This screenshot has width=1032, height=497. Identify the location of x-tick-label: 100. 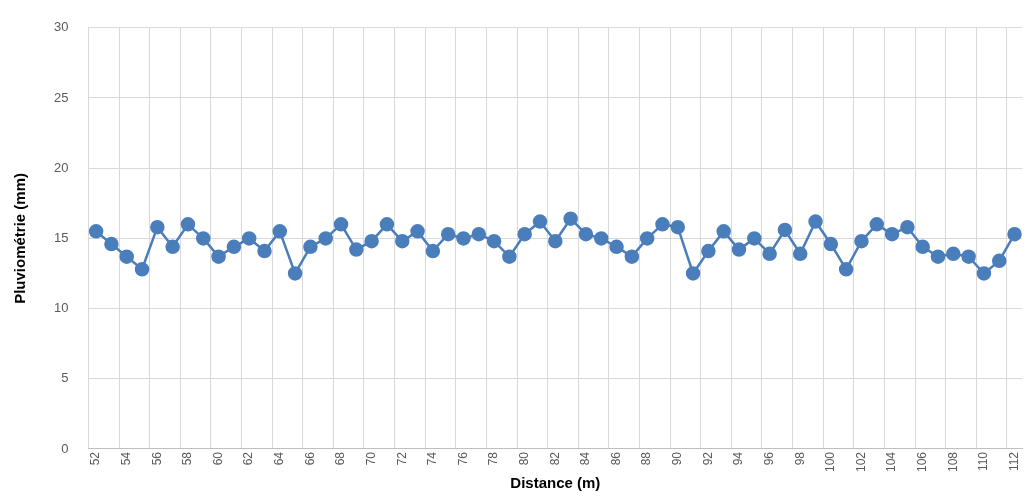
(830, 462).